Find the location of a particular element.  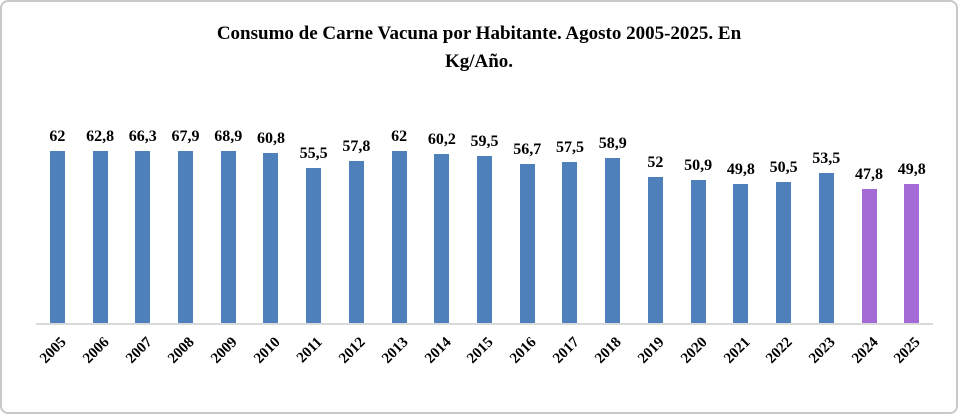

value-label-2009: 68,9 is located at coordinates (228, 136).